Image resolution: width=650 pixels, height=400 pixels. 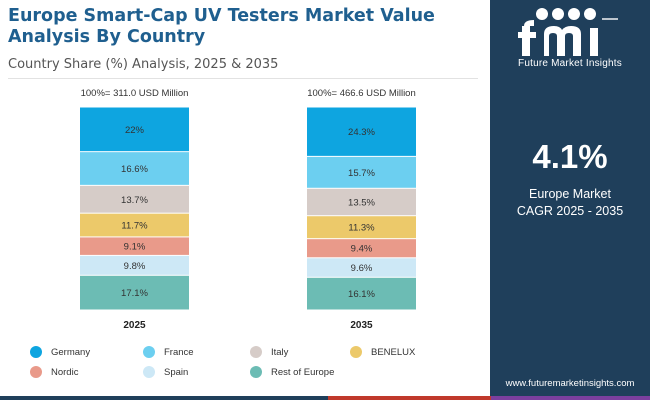 What do you see at coordinates (143, 64) in the screenshot?
I see `chart-subtitle: Country Share (%) Analysis, 2025 & 2035` at bounding box center [143, 64].